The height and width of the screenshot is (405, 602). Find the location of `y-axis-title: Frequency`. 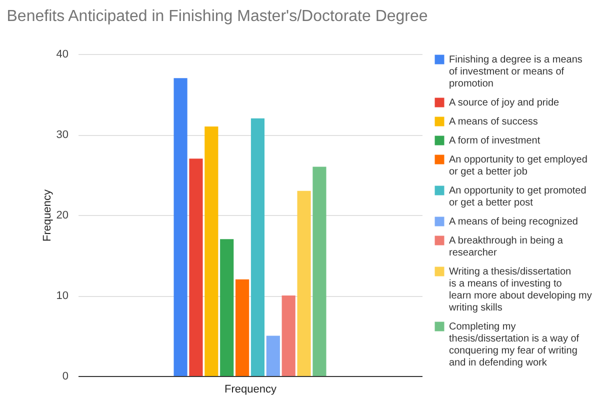

y-axis-title: Frequency is located at coordinates (47, 215).